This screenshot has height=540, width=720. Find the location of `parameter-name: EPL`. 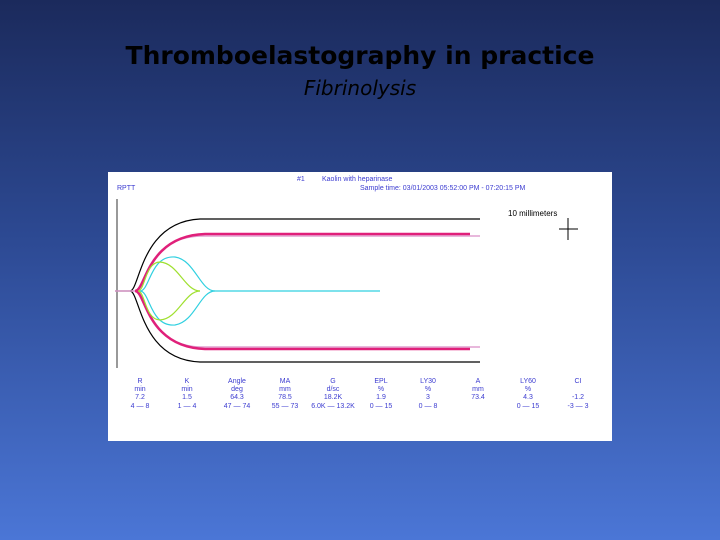

parameter-name: EPL is located at coordinates (380, 381).